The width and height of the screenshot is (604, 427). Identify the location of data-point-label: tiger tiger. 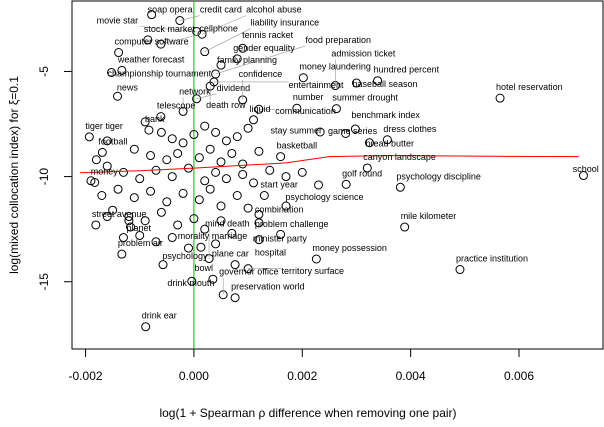
(104, 126).